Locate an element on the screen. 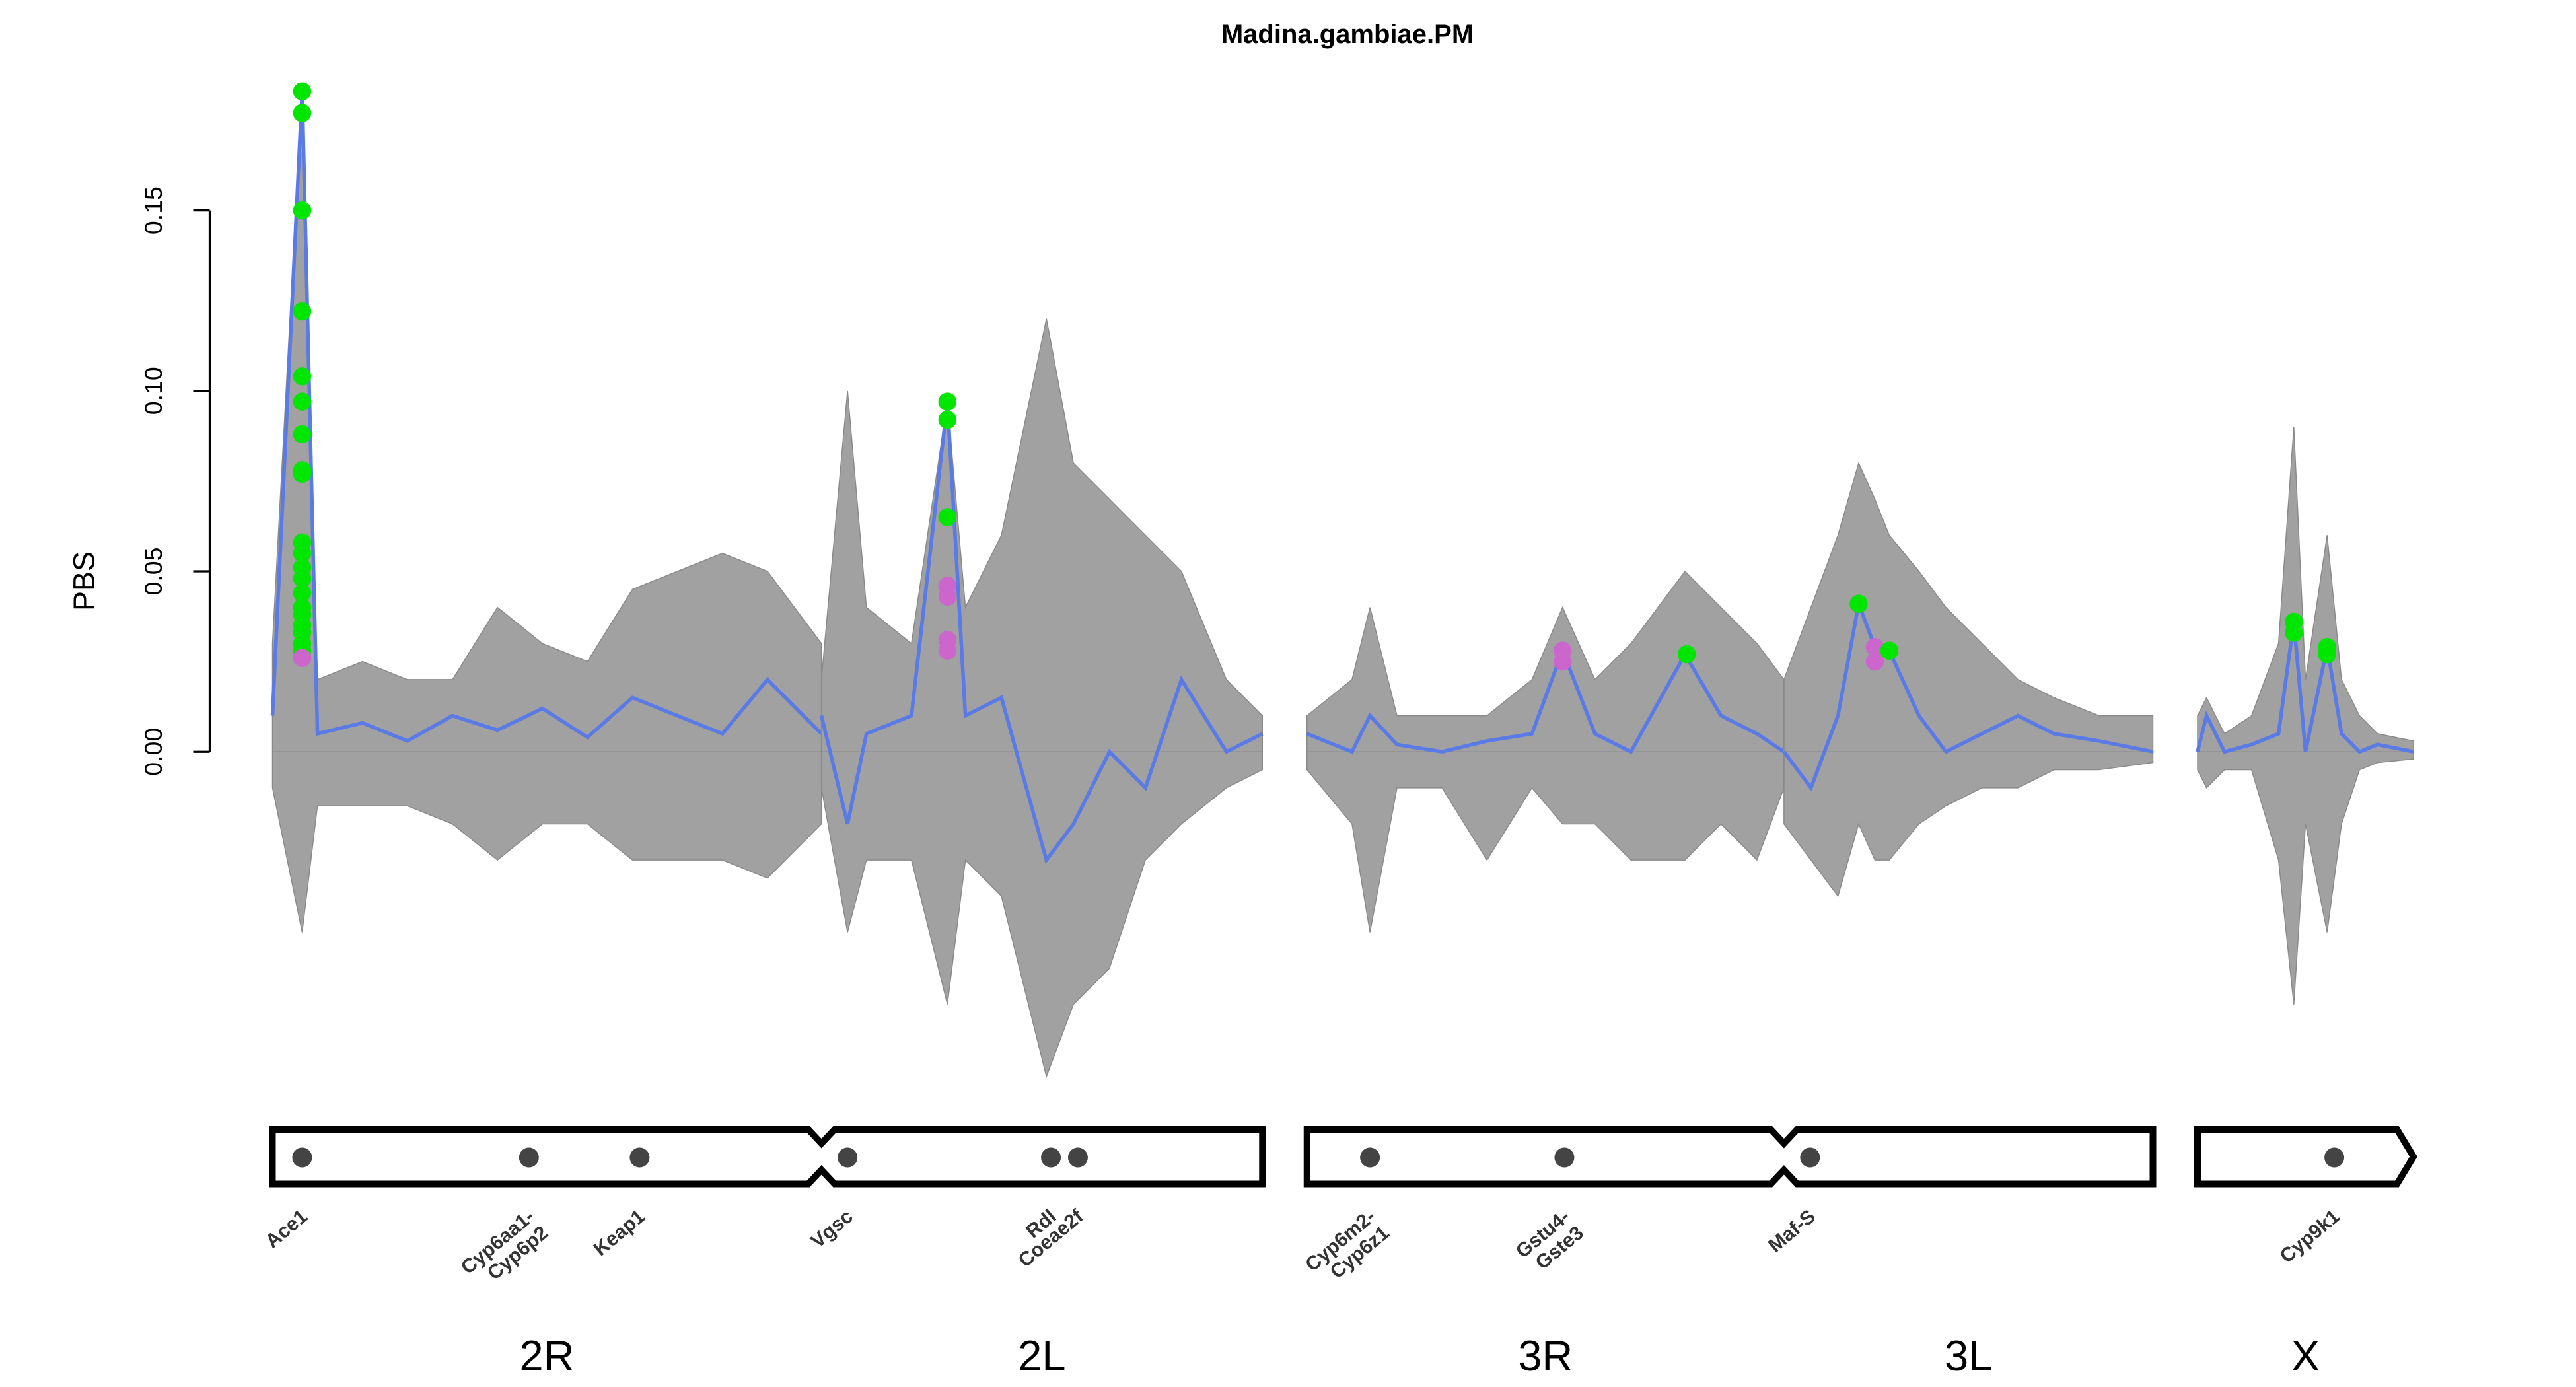 This screenshot has height=1387, width=2576. gene-label-line: Vgsc is located at coordinates (832, 1228).